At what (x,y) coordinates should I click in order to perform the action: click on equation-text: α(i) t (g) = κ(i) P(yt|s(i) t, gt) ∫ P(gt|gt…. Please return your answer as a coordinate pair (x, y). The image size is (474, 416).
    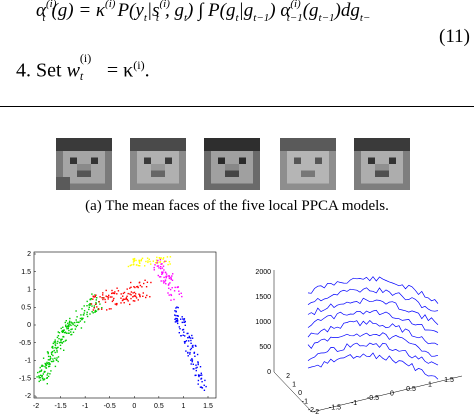
    Looking at the image, I should click on (203, 12).